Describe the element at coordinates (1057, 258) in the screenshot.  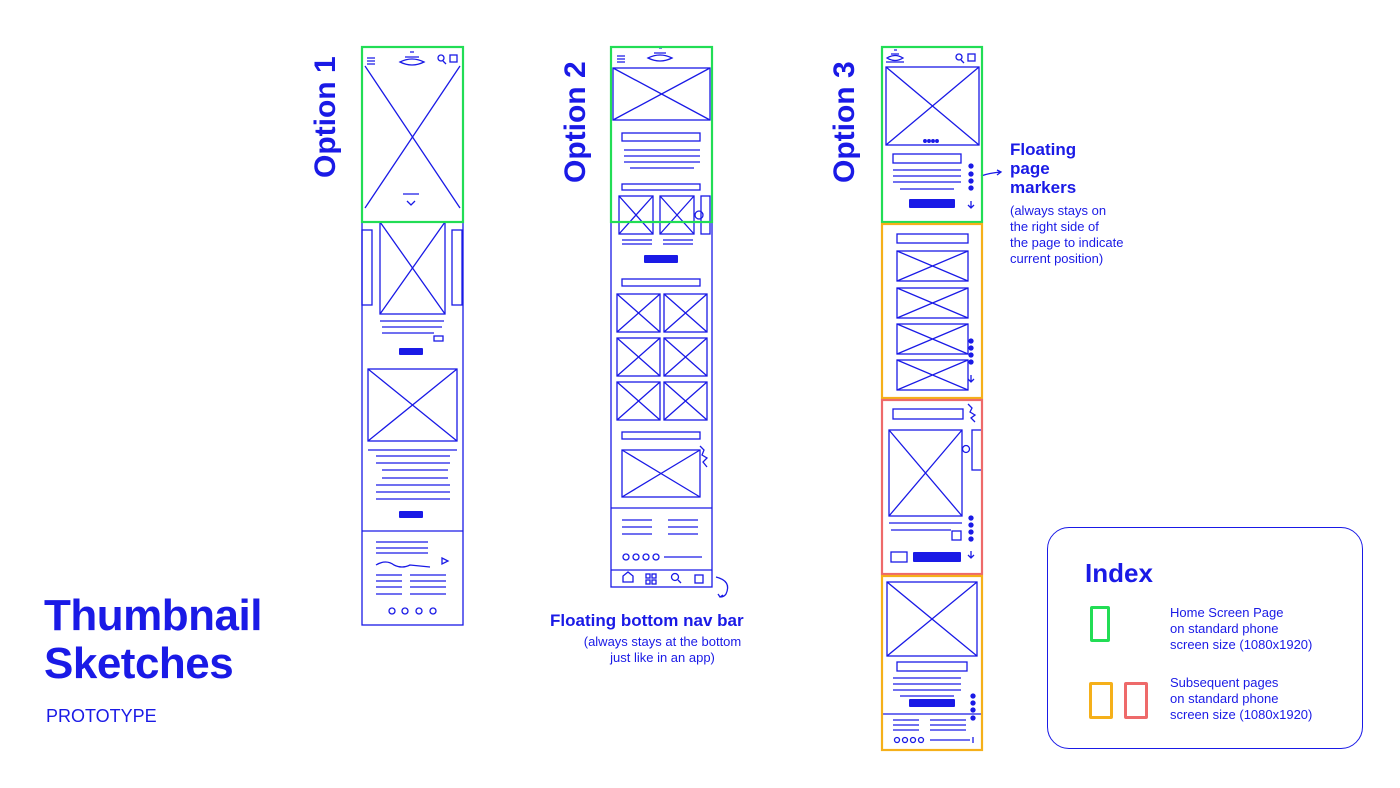
I see `page-markers-note-line4: current position)` at that location.